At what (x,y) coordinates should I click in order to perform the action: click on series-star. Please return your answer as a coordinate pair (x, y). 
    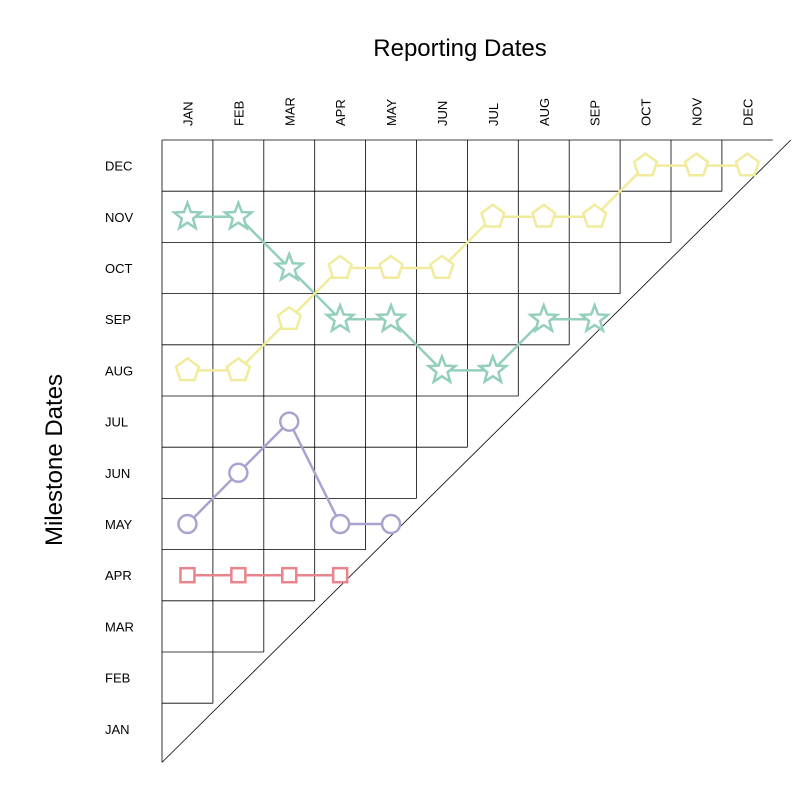
    Looking at the image, I should click on (391, 292).